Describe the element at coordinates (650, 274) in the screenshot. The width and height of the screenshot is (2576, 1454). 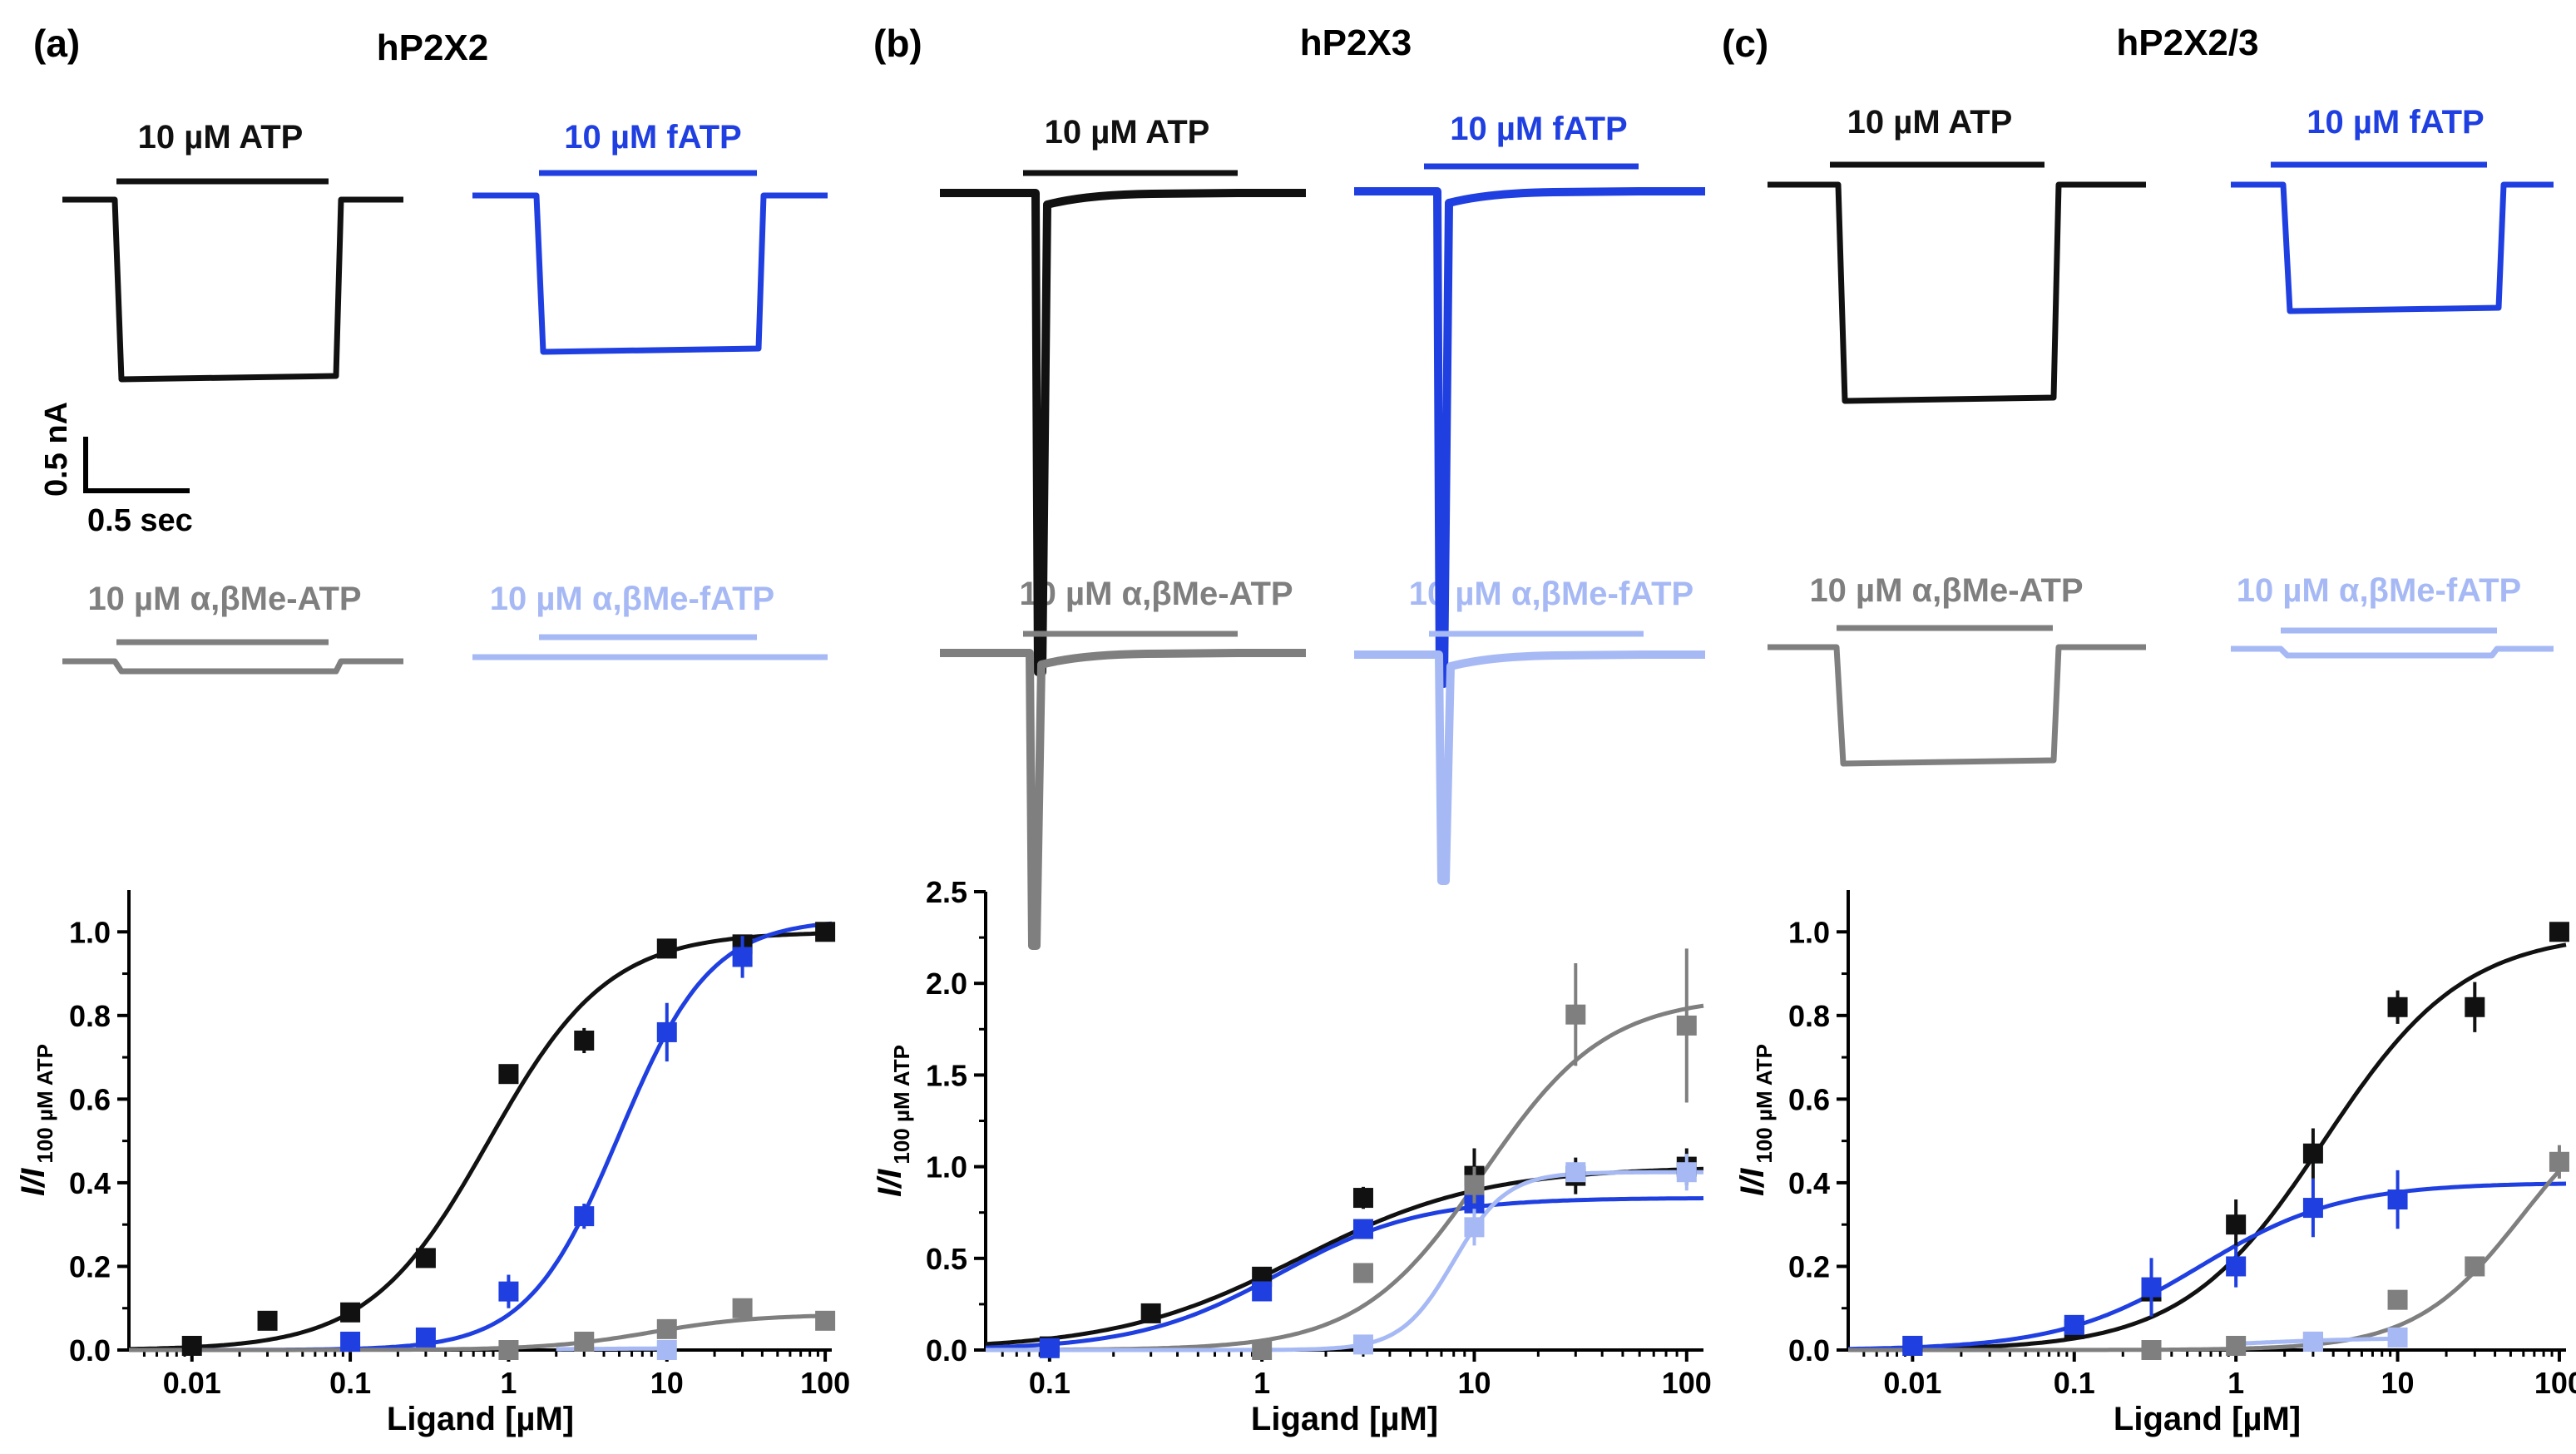
I see `current-trace-a-fatp` at that location.